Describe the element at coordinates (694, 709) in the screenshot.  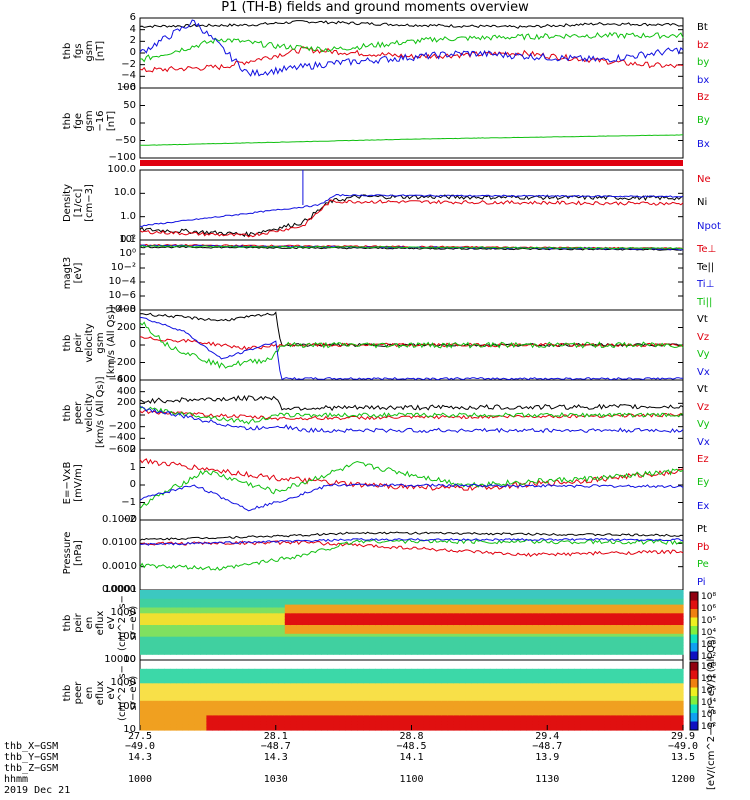
I see `colorbar-bottom-segment` at that location.